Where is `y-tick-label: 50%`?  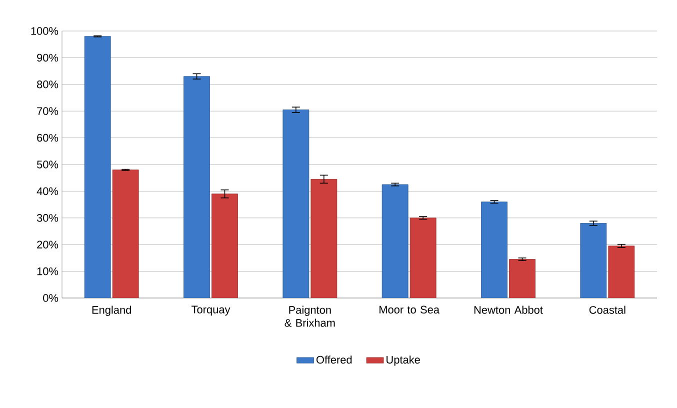
y-tick-label: 50% is located at coordinates (47, 164).